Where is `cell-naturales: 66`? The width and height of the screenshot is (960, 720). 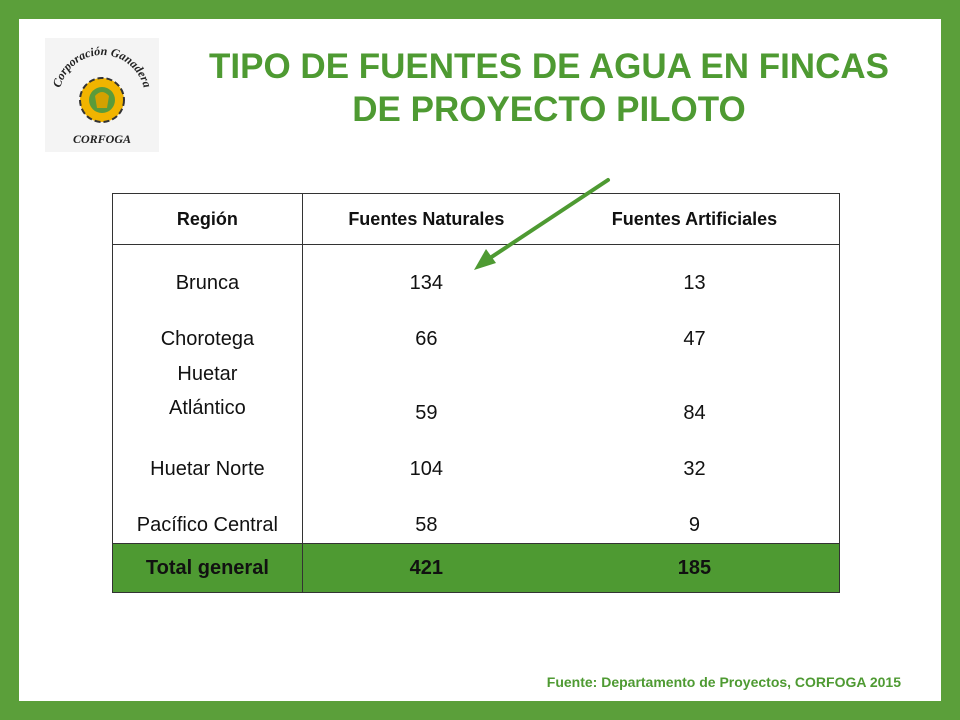
cell-naturales: 66 is located at coordinates (426, 339).